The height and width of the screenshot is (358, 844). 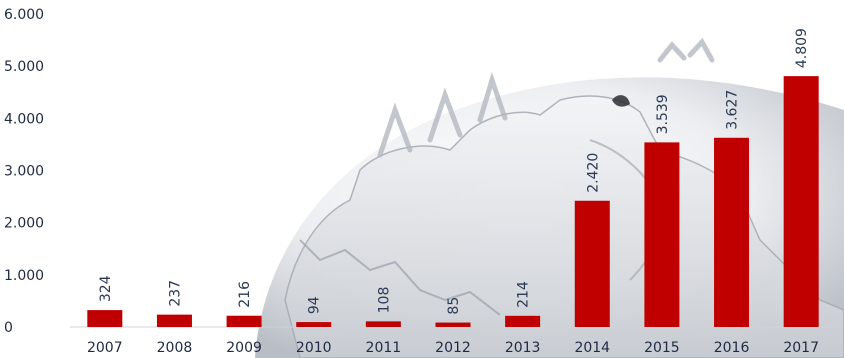 What do you see at coordinates (592, 348) in the screenshot?
I see `x-tick-label: 2014` at bounding box center [592, 348].